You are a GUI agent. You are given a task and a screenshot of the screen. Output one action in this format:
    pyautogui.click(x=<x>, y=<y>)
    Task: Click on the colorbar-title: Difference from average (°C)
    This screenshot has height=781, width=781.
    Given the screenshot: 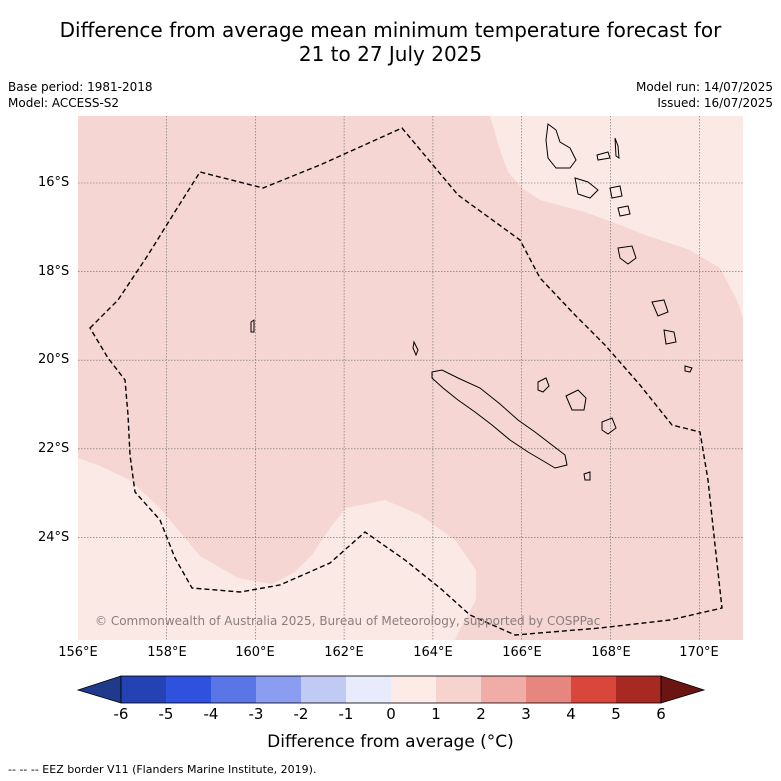 What is the action you would take?
    pyautogui.click(x=390, y=742)
    